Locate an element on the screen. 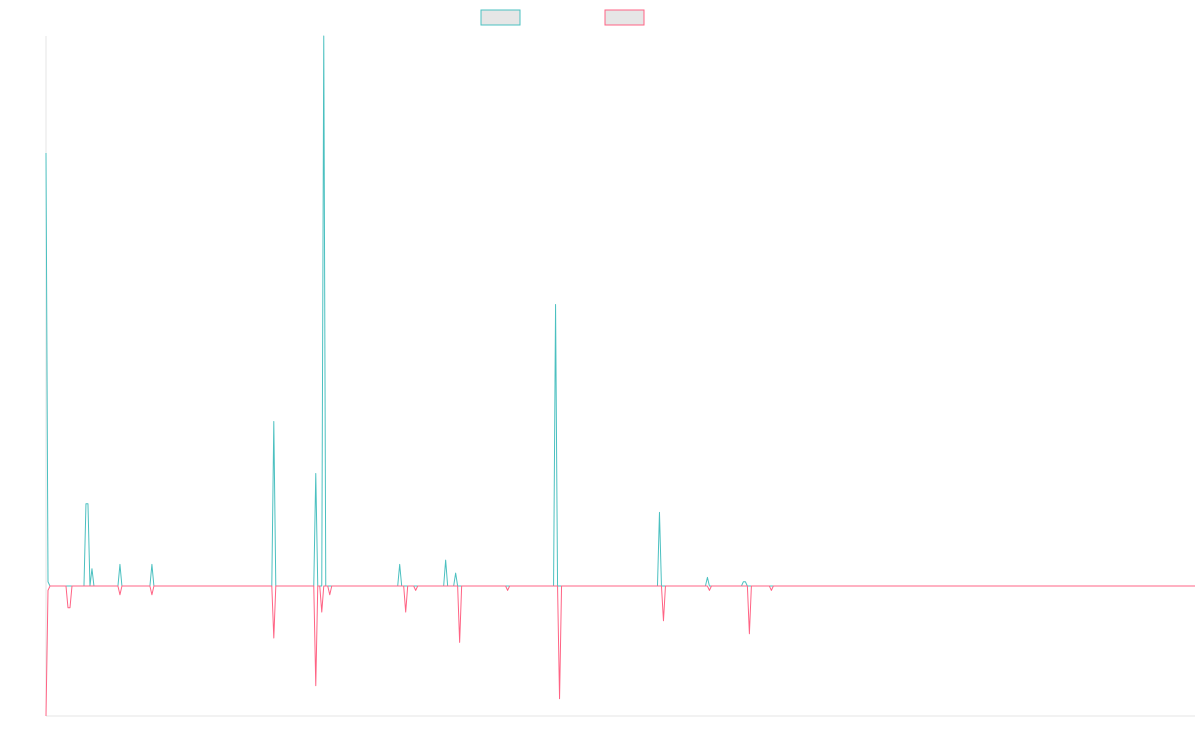 The height and width of the screenshot is (750, 1200). legend is located at coordinates (562, 17).